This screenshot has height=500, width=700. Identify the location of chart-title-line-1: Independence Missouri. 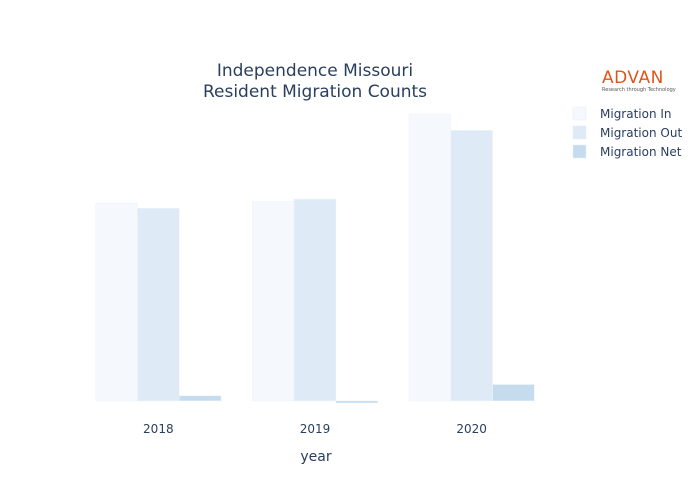
(315, 71).